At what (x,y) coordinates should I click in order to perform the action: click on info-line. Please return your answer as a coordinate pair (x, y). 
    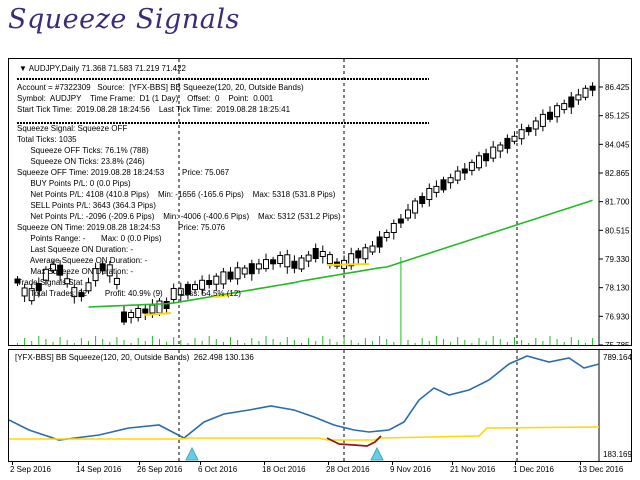
    Looking at the image, I should click on (179, 119).